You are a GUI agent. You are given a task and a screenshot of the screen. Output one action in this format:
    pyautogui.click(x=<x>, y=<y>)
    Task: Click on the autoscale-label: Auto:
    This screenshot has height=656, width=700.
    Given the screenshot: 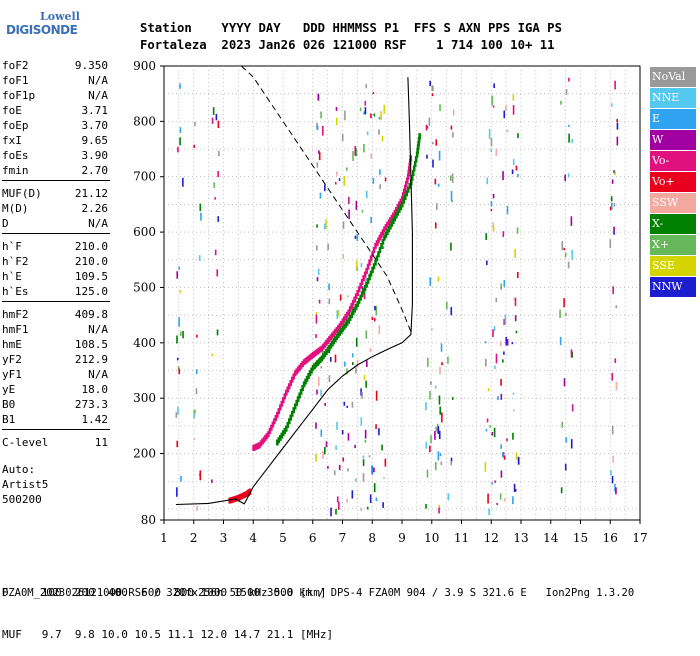 What is the action you would take?
    pyautogui.click(x=19, y=469)
    